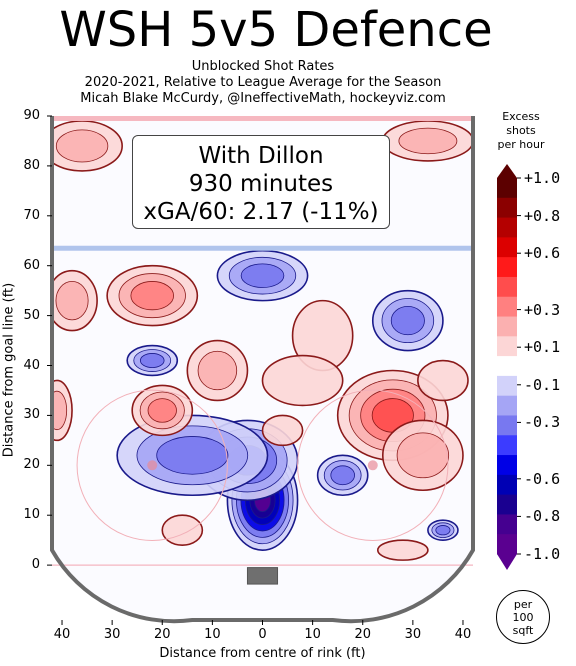 This screenshot has width=576, height=666. What do you see at coordinates (262, 576) in the screenshot?
I see `goal-net` at bounding box center [262, 576].